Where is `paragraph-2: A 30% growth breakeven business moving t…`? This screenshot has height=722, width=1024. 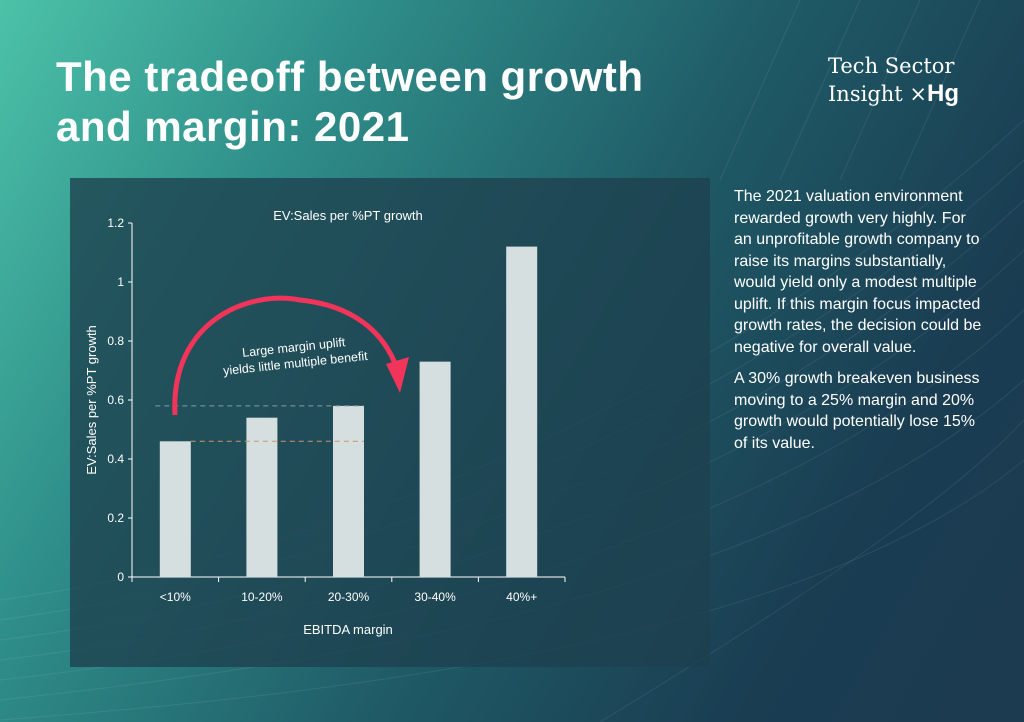 paragraph-2: A 30% growth breakeven business moving t… is located at coordinates (857, 411).